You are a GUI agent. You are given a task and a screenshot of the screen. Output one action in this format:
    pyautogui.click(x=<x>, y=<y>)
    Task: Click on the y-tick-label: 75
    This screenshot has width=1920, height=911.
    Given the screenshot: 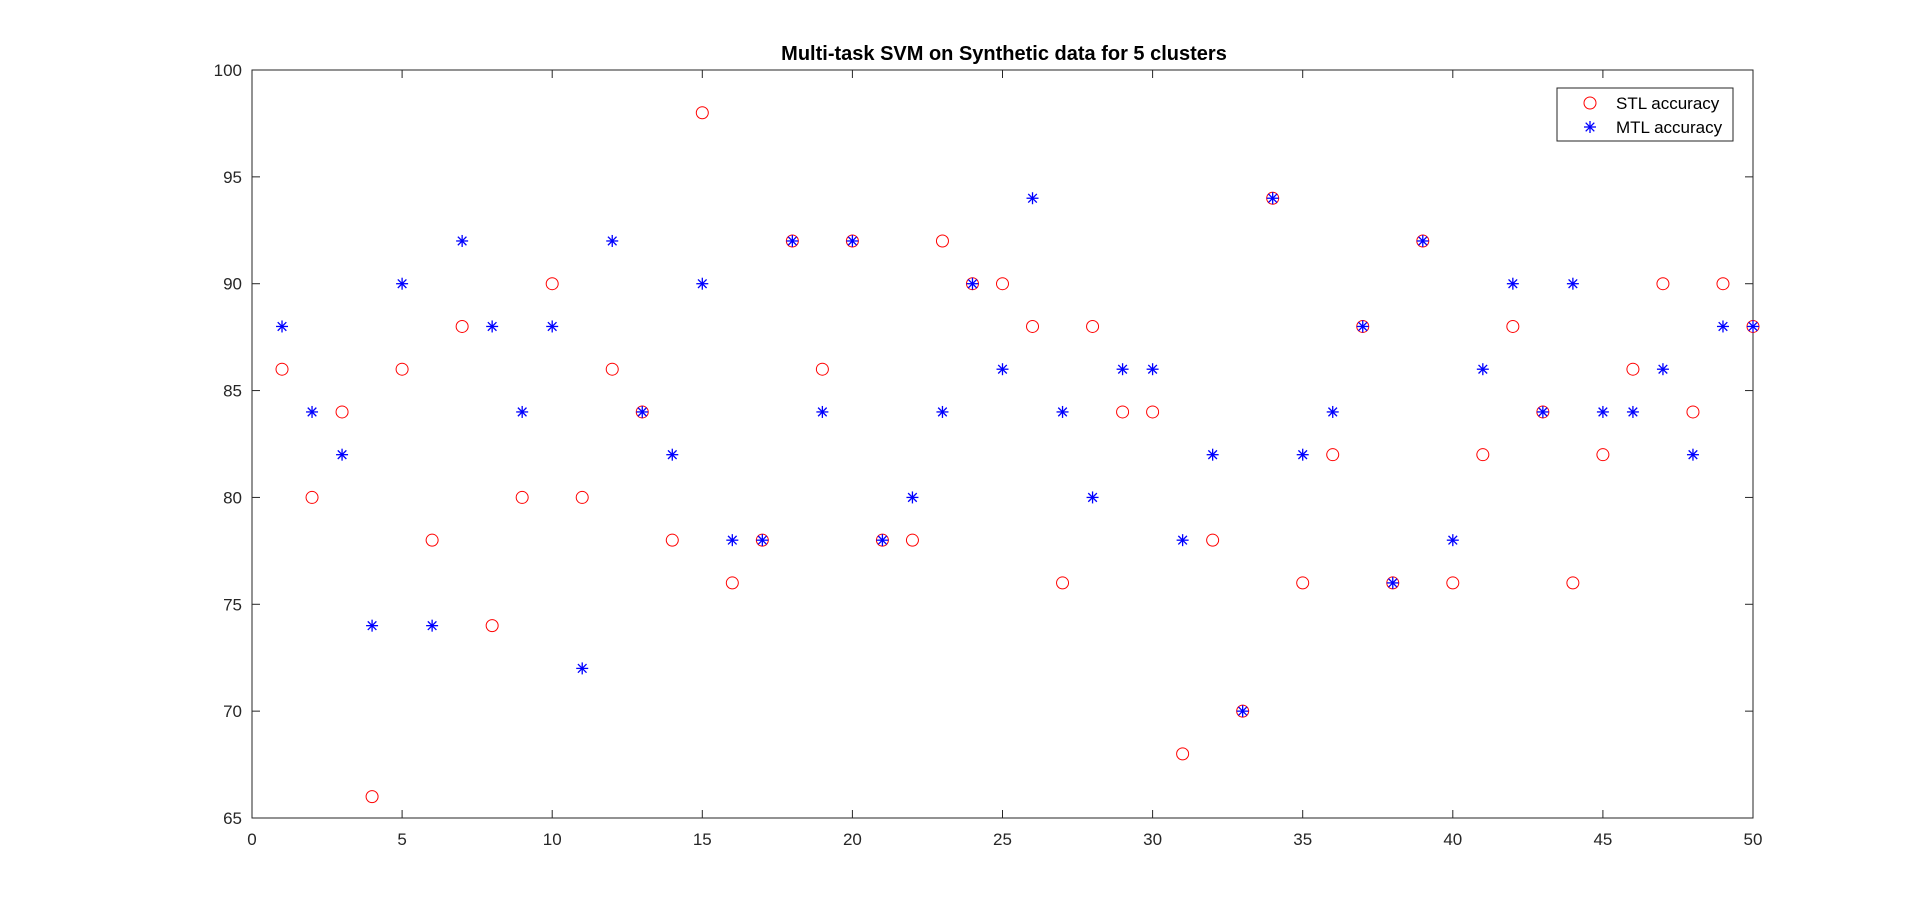 What is the action you would take?
    pyautogui.click(x=232, y=604)
    